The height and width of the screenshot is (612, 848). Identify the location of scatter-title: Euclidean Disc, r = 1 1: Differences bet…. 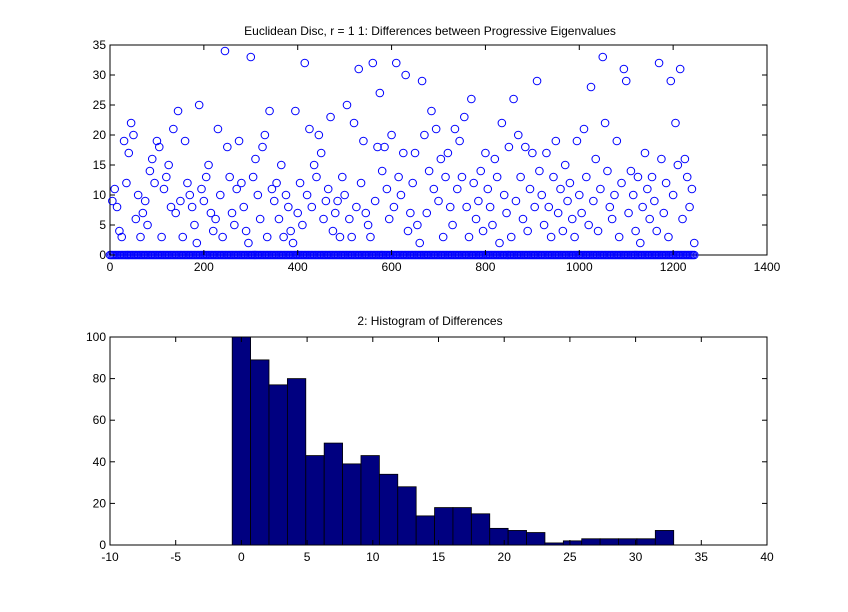
(430, 31).